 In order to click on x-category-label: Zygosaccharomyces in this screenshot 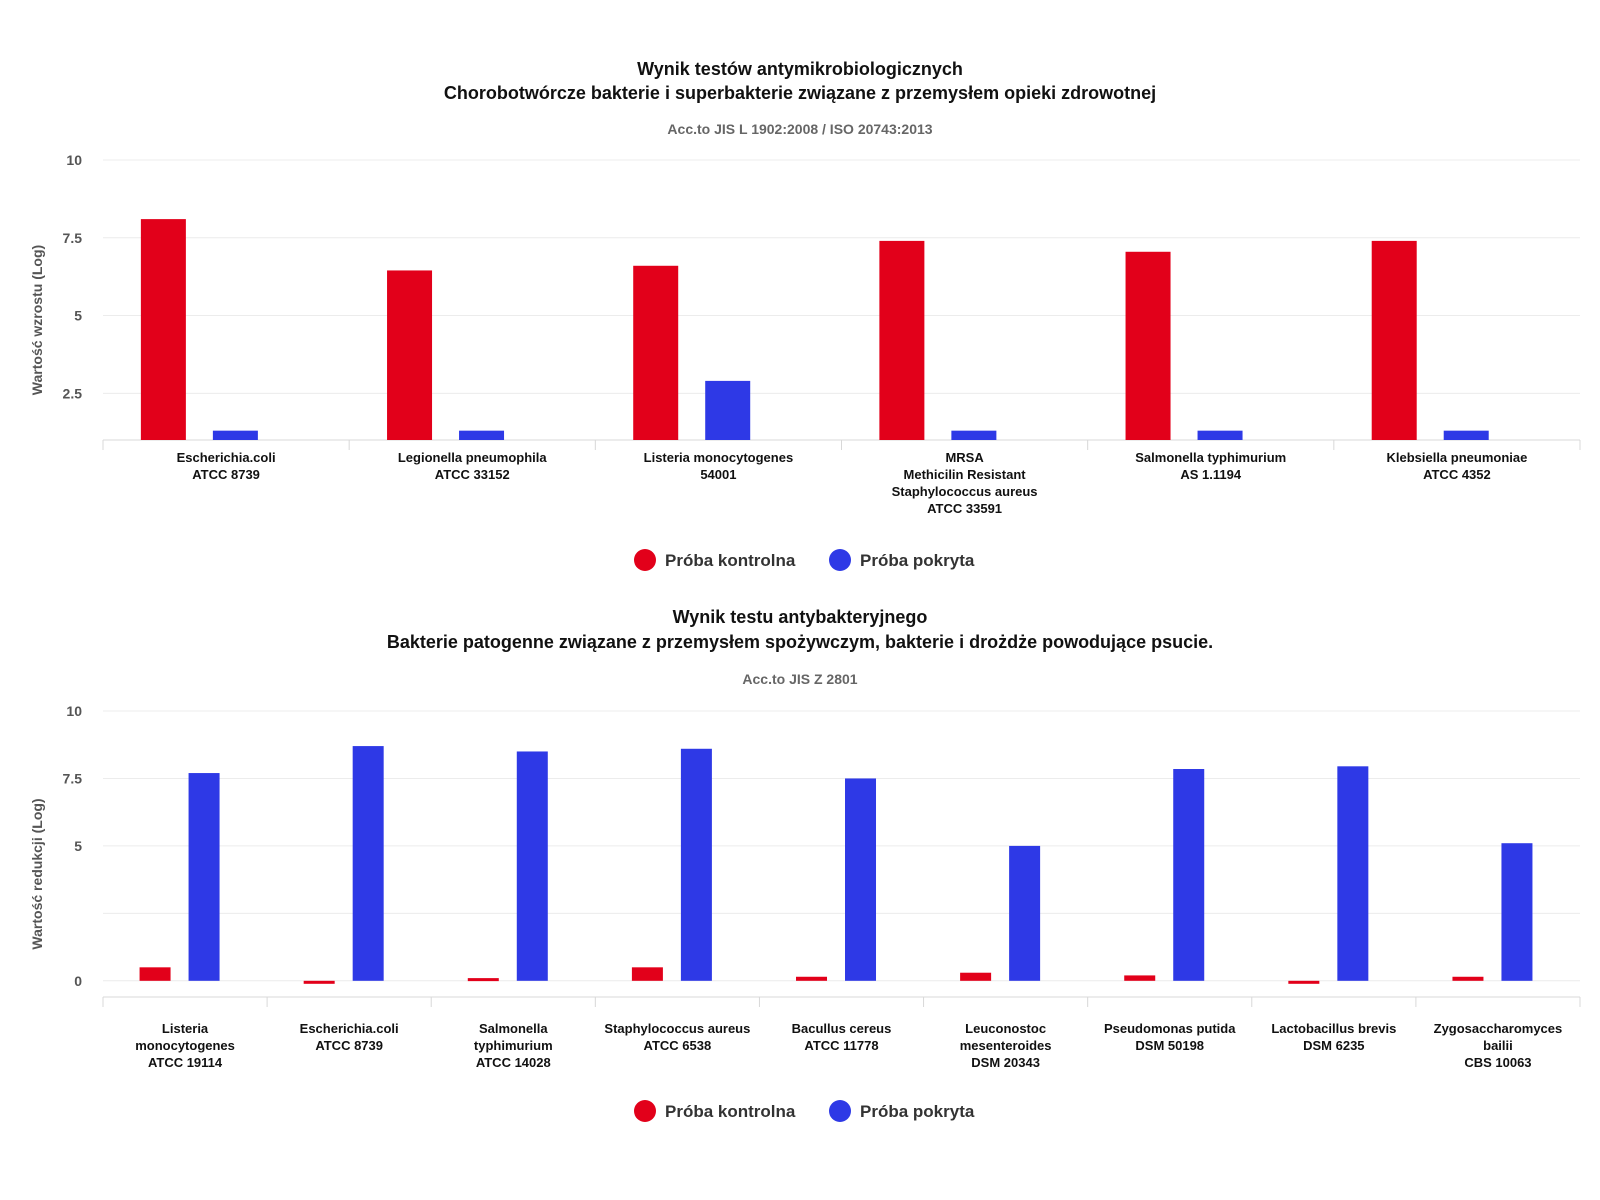, I will do `click(1498, 1028)`.